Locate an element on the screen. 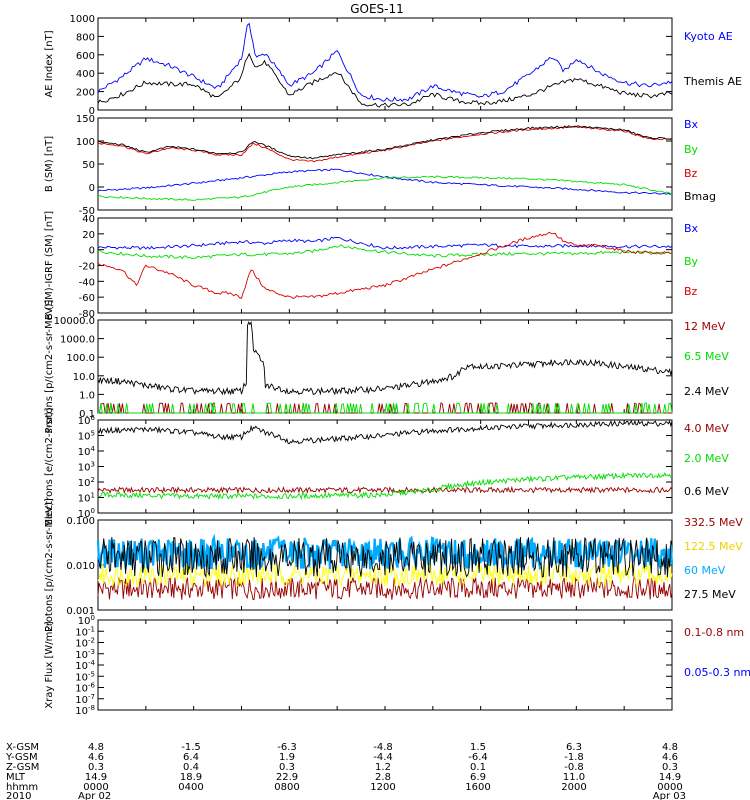  legend-2-0-mev: 2.0 MeV is located at coordinates (706, 458).